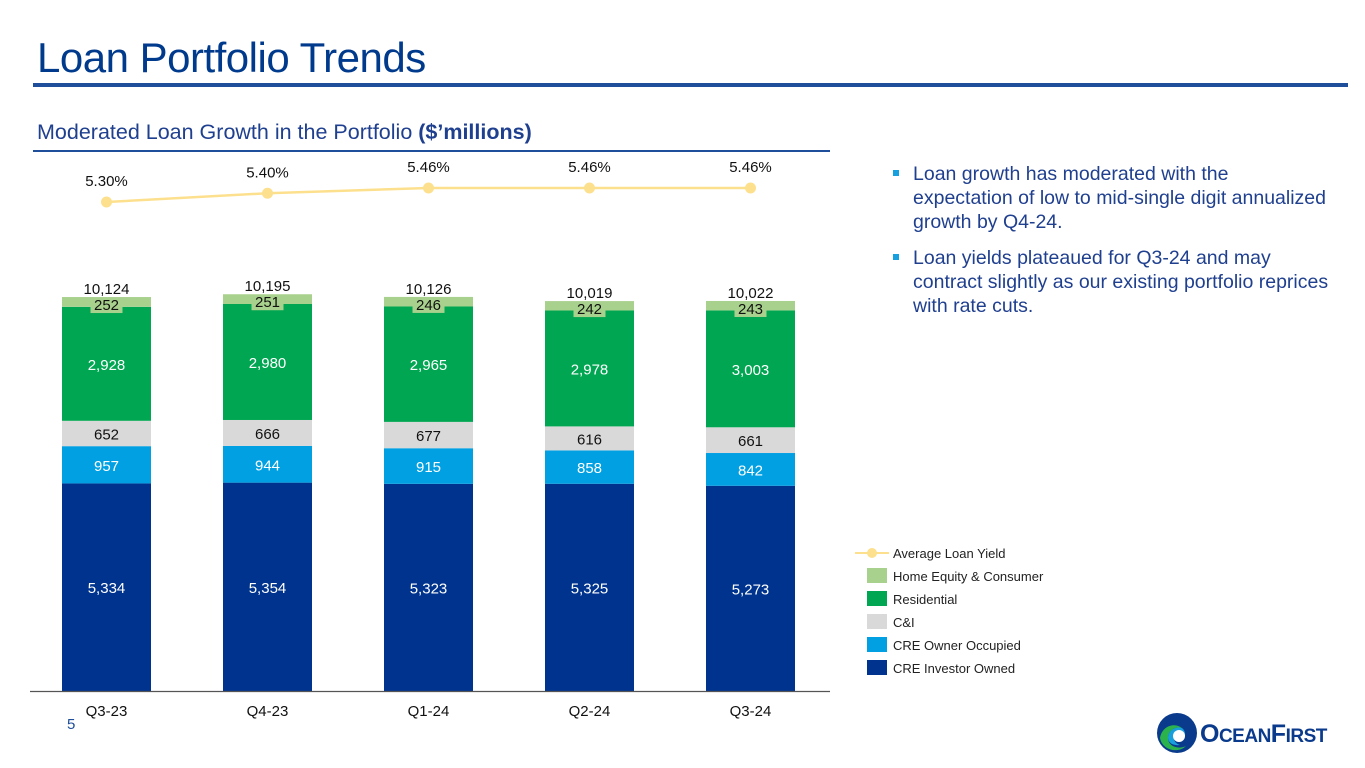  Describe the element at coordinates (954, 668) in the screenshot. I see `legend-label: CRE Investor Owned` at that location.